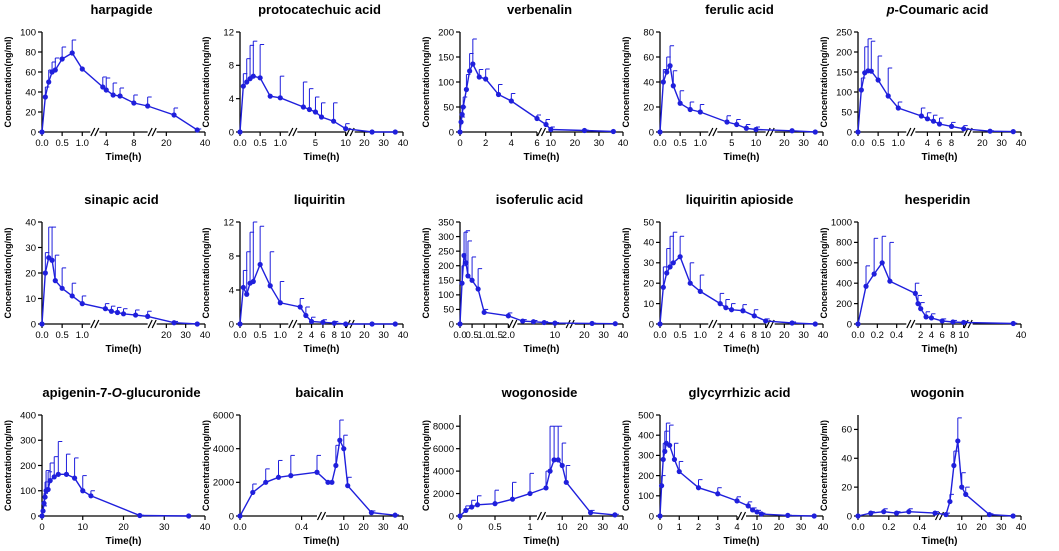 Image resolution: width=1059 pixels, height=551 pixels. Describe the element at coordinates (231, 66) in the screenshot. I see `y-tick-label: 8` at that location.